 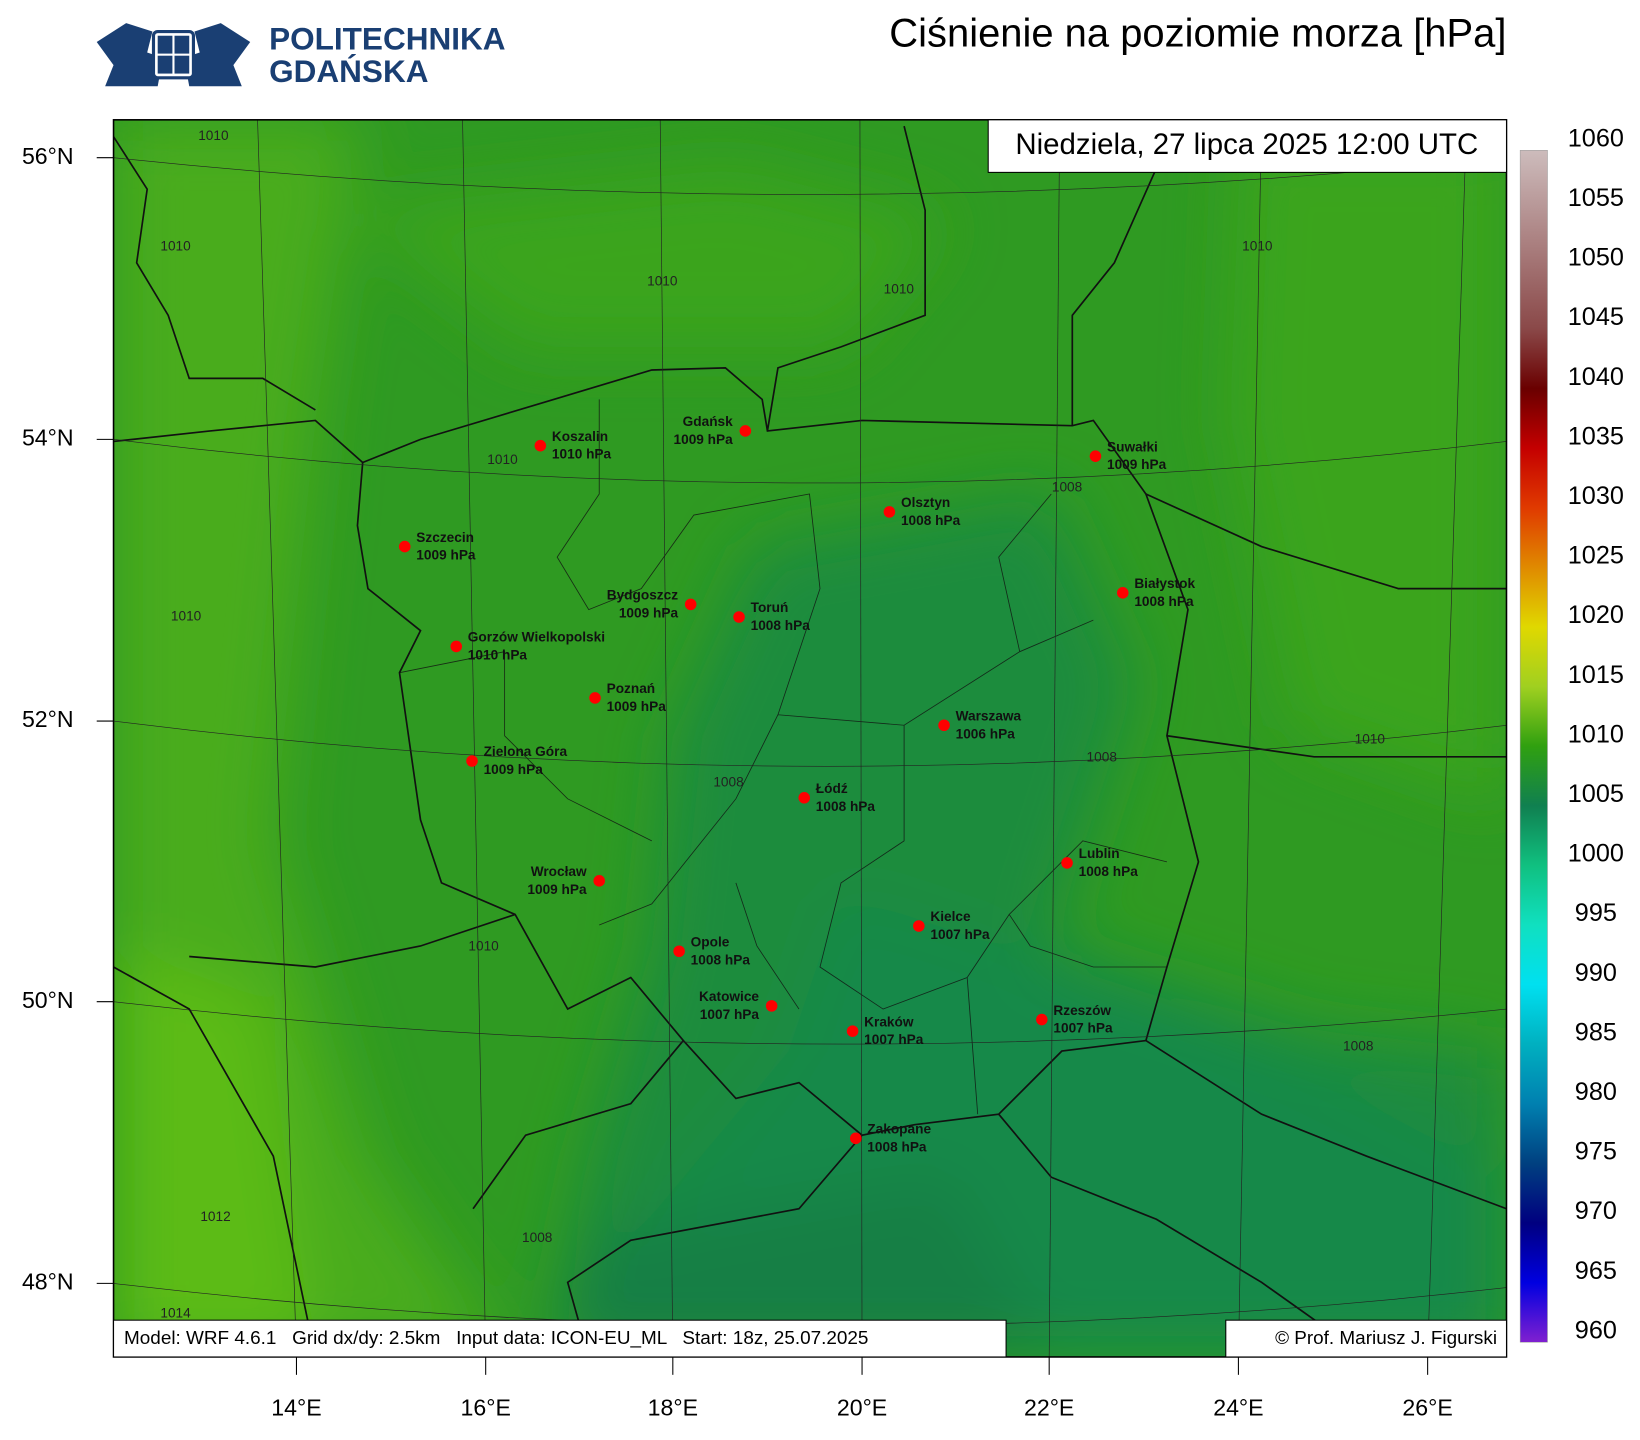 I want to click on city-name: Kraków, so click(x=889, y=1021).